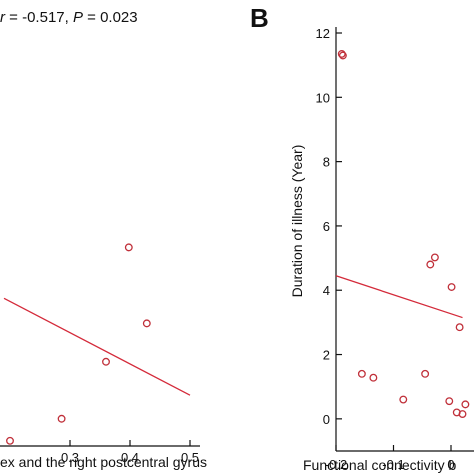  Describe the element at coordinates (326, 162) in the screenshot. I see `y-tick-label: 8` at that location.